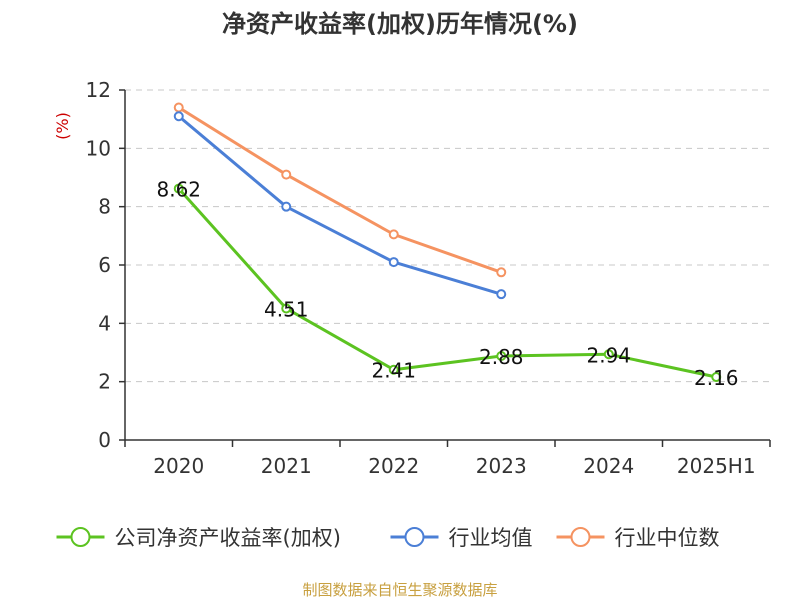  What do you see at coordinates (667, 538) in the screenshot?
I see `legend-label: 行业中位数` at bounding box center [667, 538].